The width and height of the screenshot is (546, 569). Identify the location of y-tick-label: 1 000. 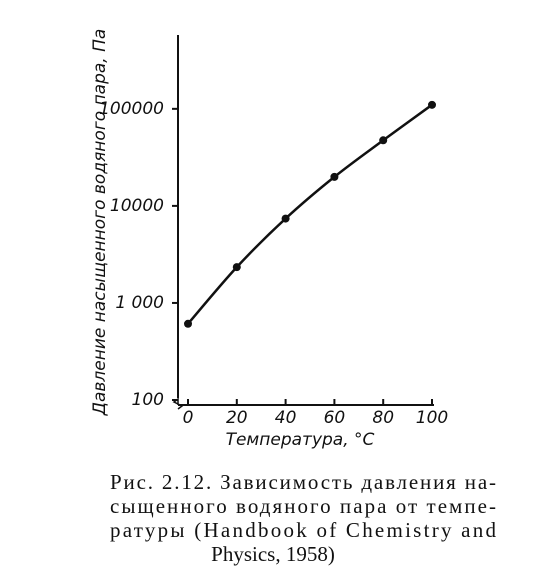
(139, 303).